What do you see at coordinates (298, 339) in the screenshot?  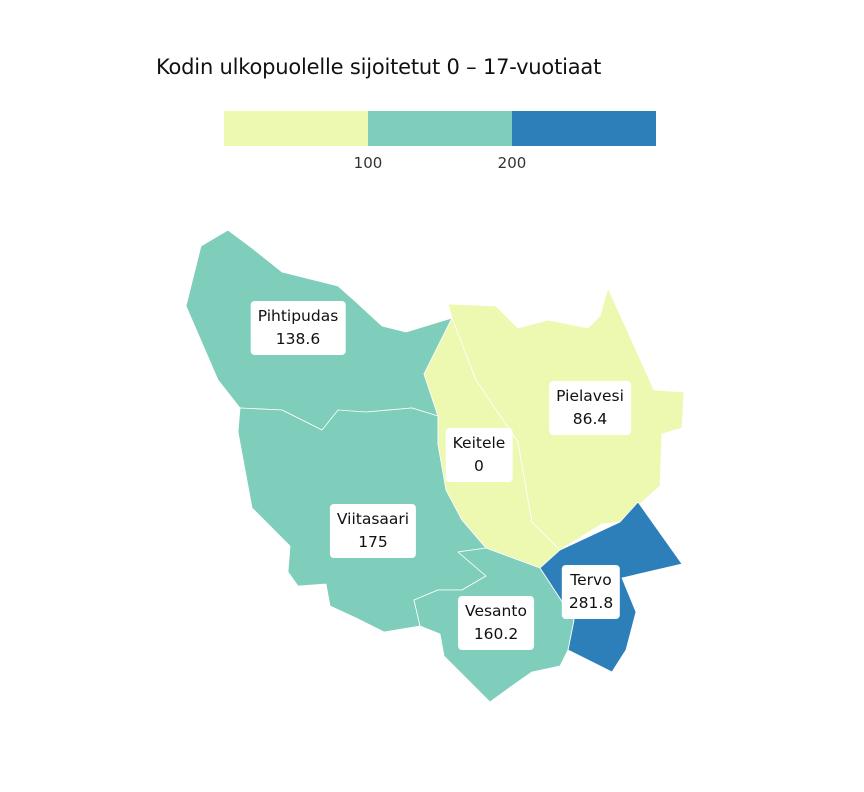 I see `region-value: 138.6` at bounding box center [298, 339].